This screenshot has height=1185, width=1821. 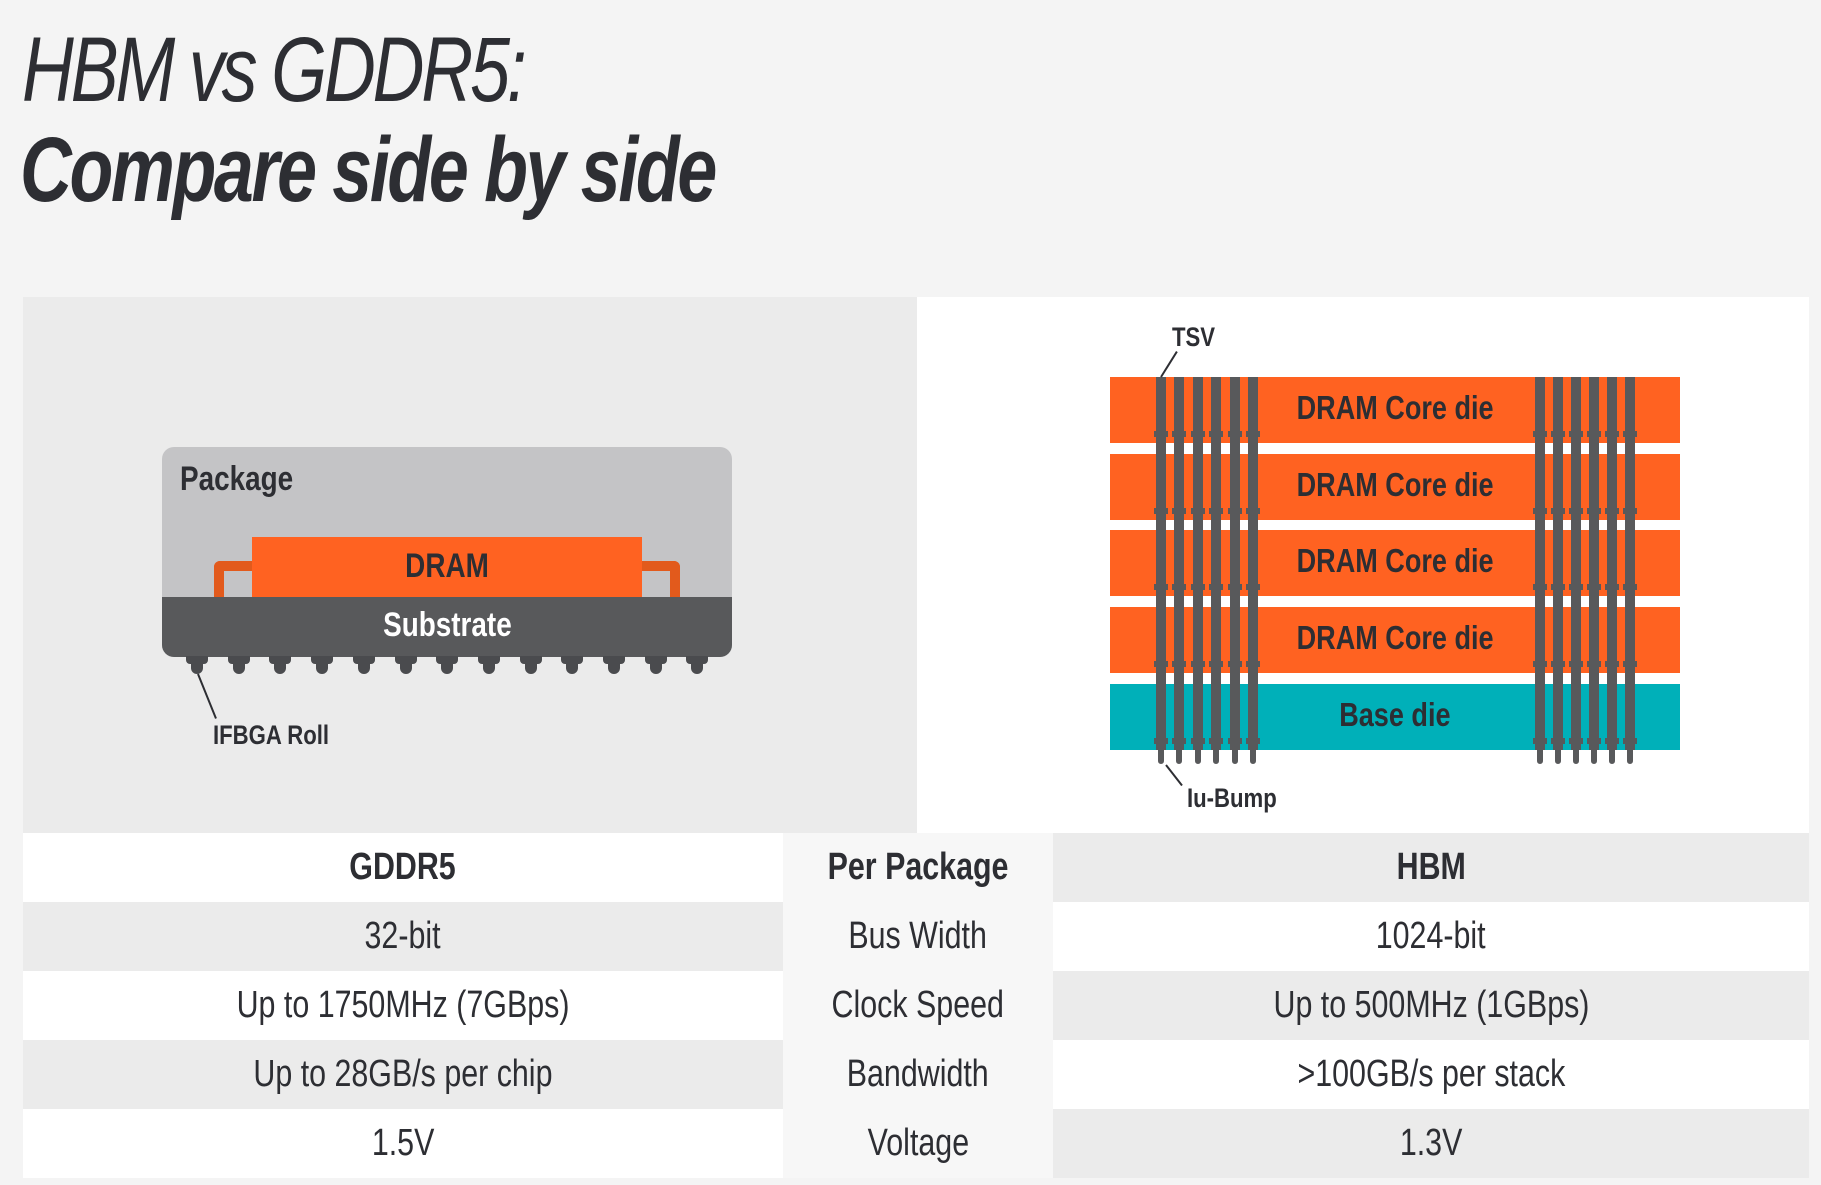 I want to click on hbm-value: 1024-bit, so click(x=1431, y=936).